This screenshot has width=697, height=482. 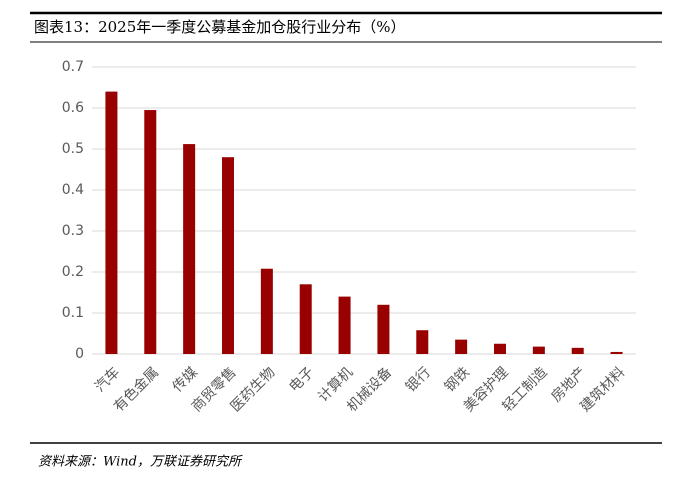 I want to click on y-tick-label: 0.7, so click(x=73, y=67).